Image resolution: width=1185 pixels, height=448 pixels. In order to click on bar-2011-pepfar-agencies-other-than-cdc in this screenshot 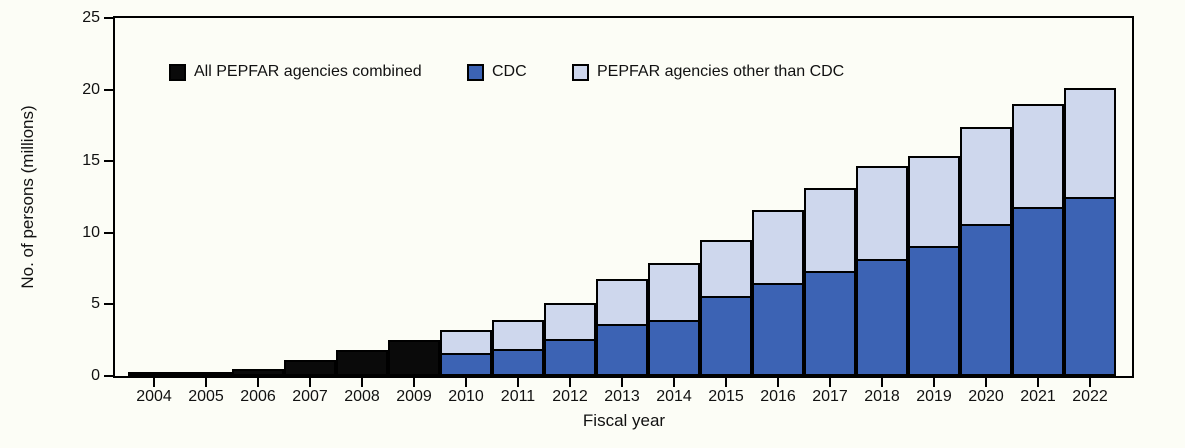, I will do `click(518, 335)`.